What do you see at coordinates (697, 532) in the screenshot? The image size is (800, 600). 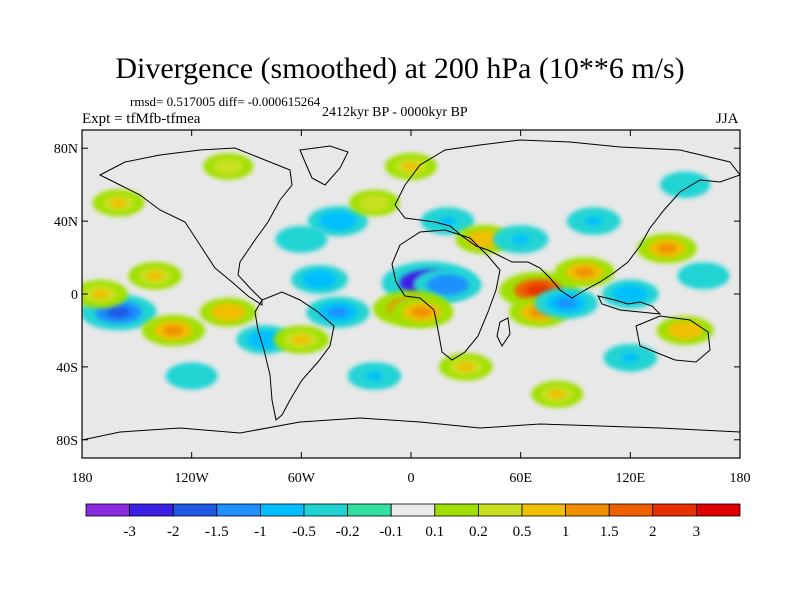 I see `colorbar-label: 3` at bounding box center [697, 532].